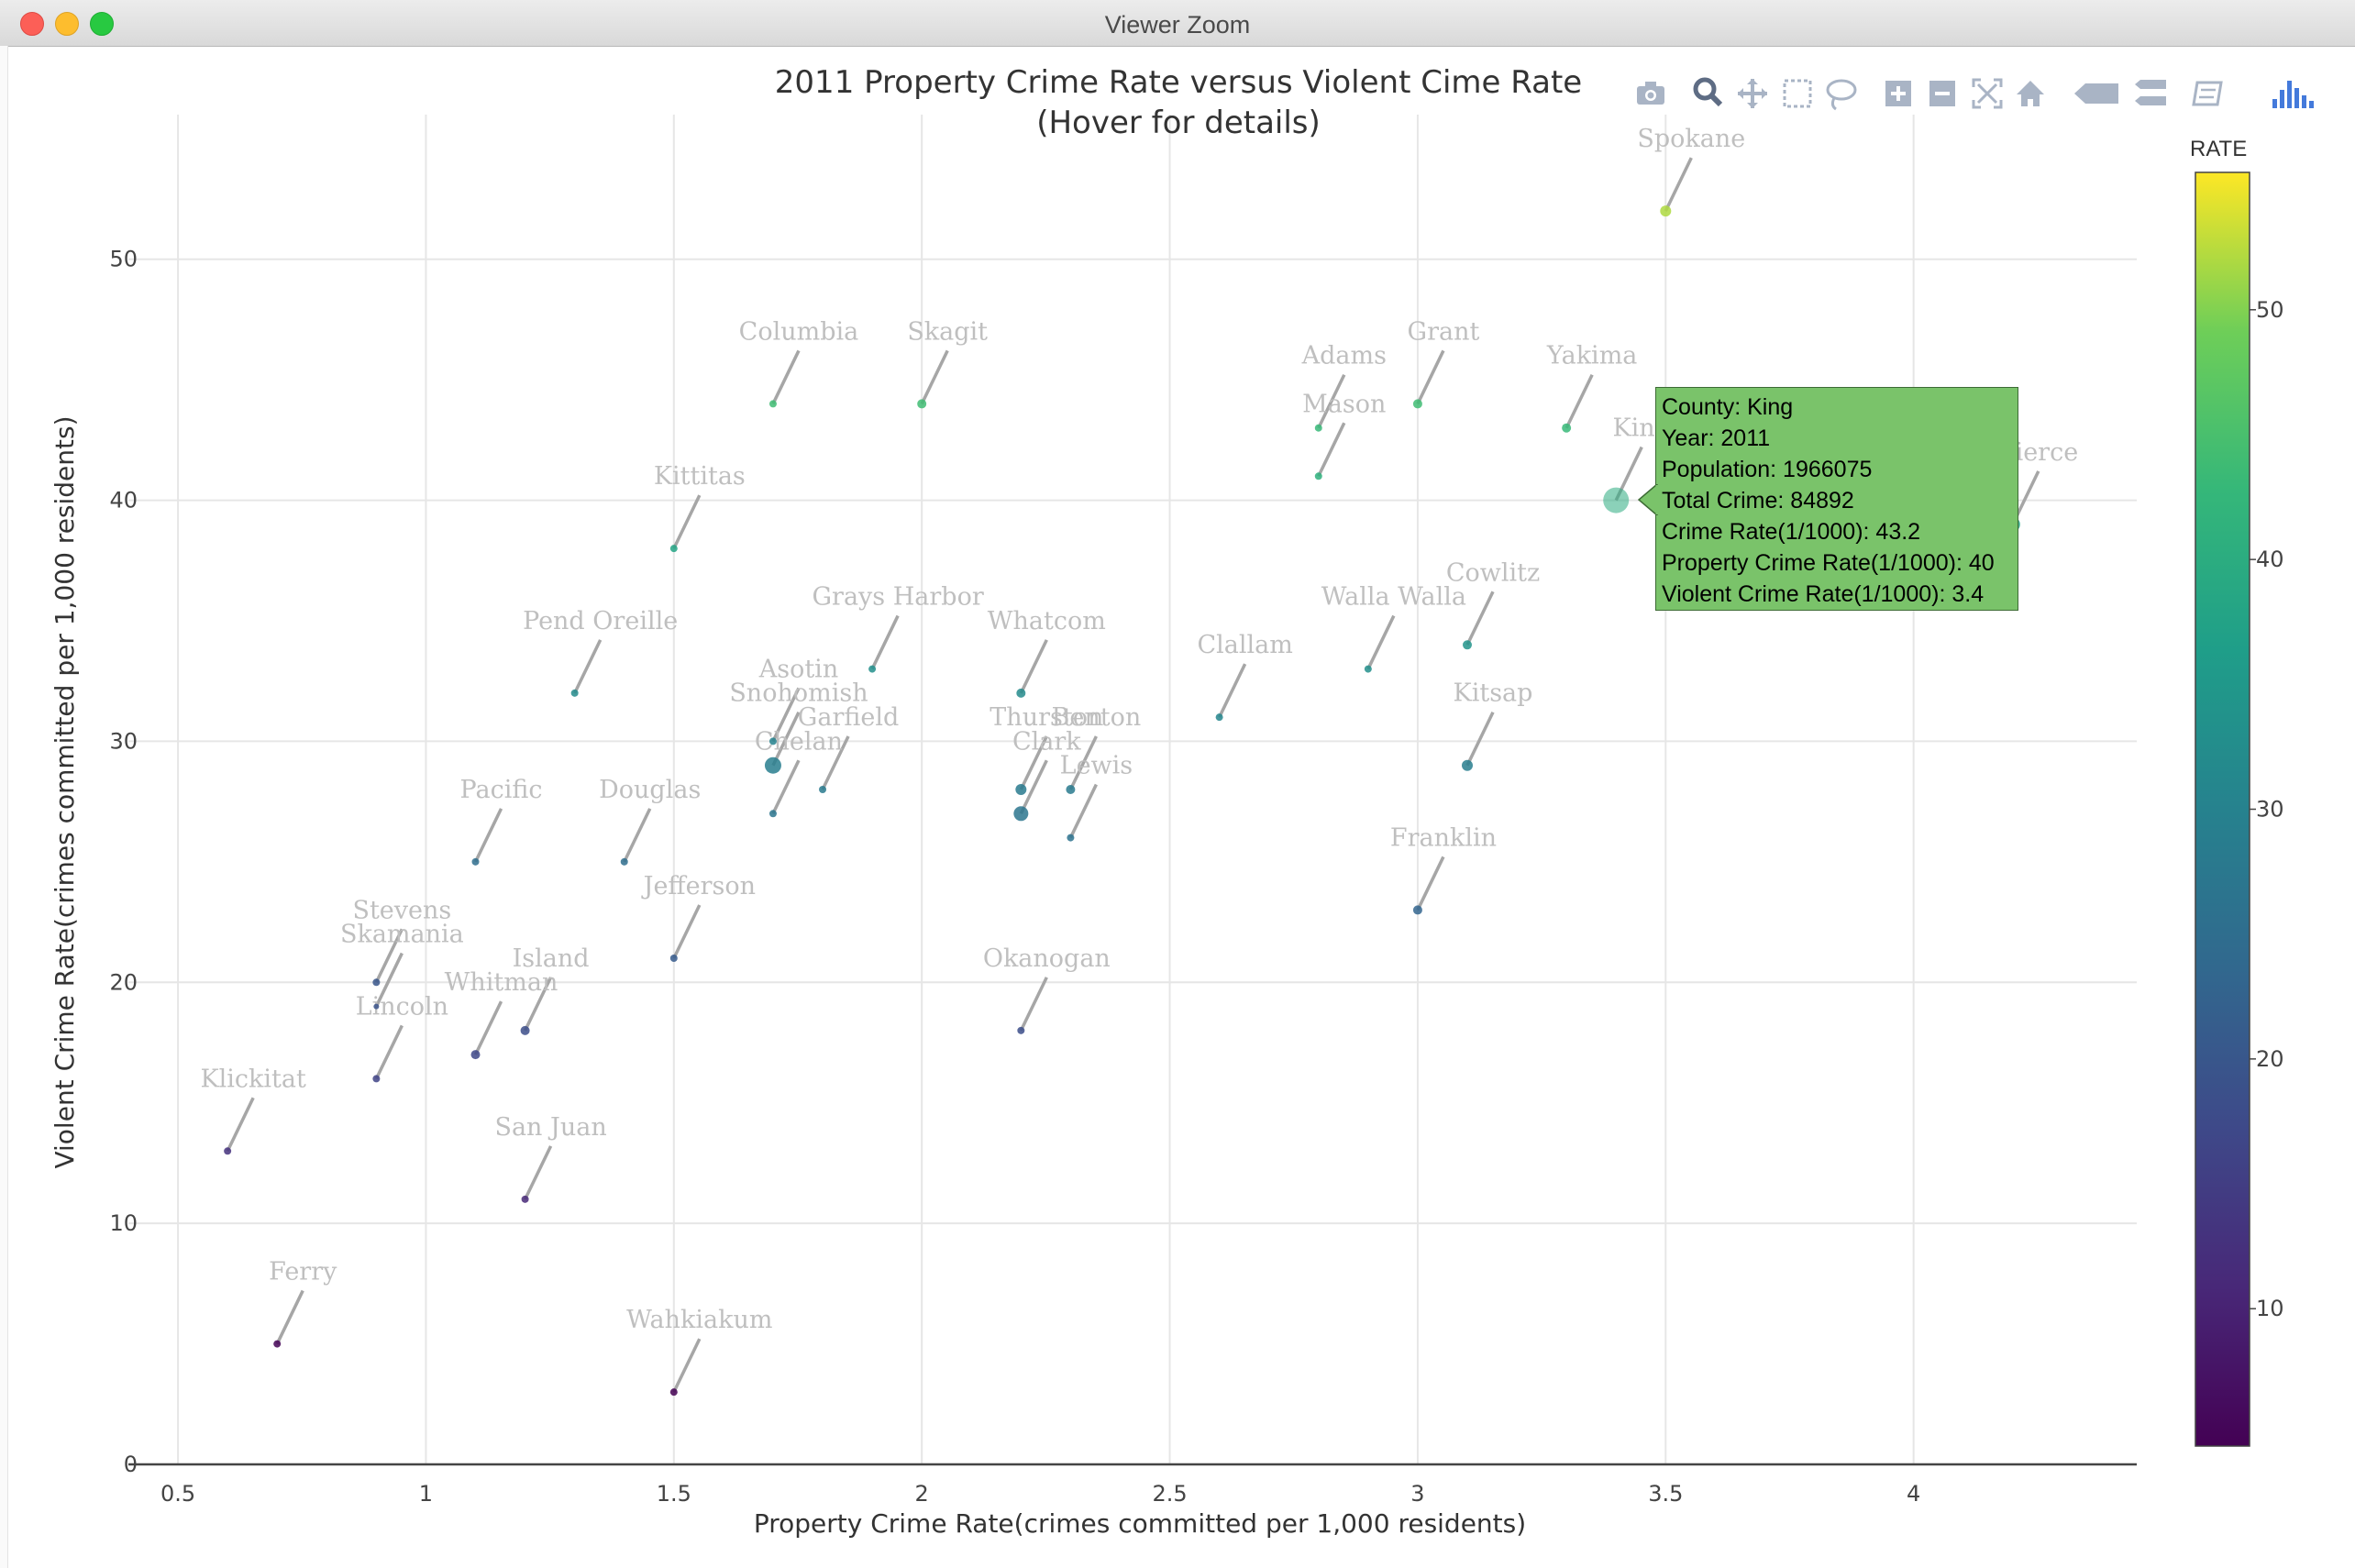 The height and width of the screenshot is (1568, 2355). What do you see at coordinates (1178, 123) in the screenshot?
I see `chart-subtitle: (Hover for details)` at bounding box center [1178, 123].